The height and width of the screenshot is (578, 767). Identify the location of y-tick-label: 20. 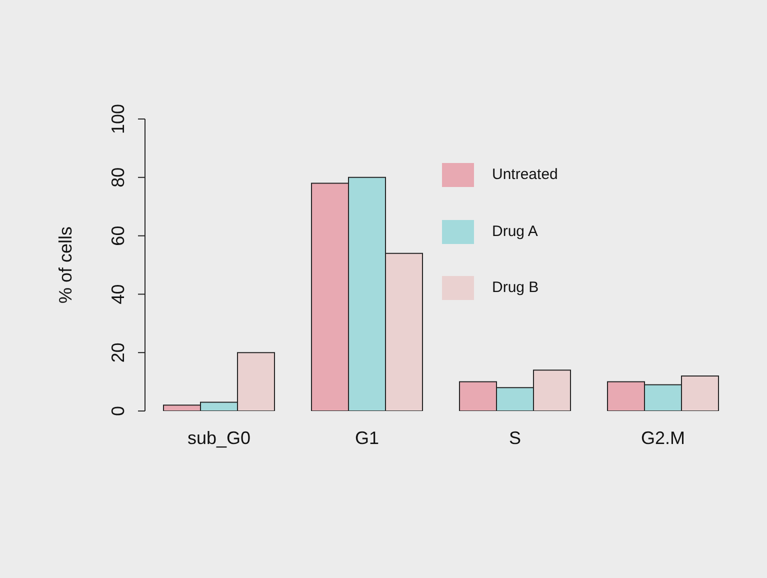
(118, 352).